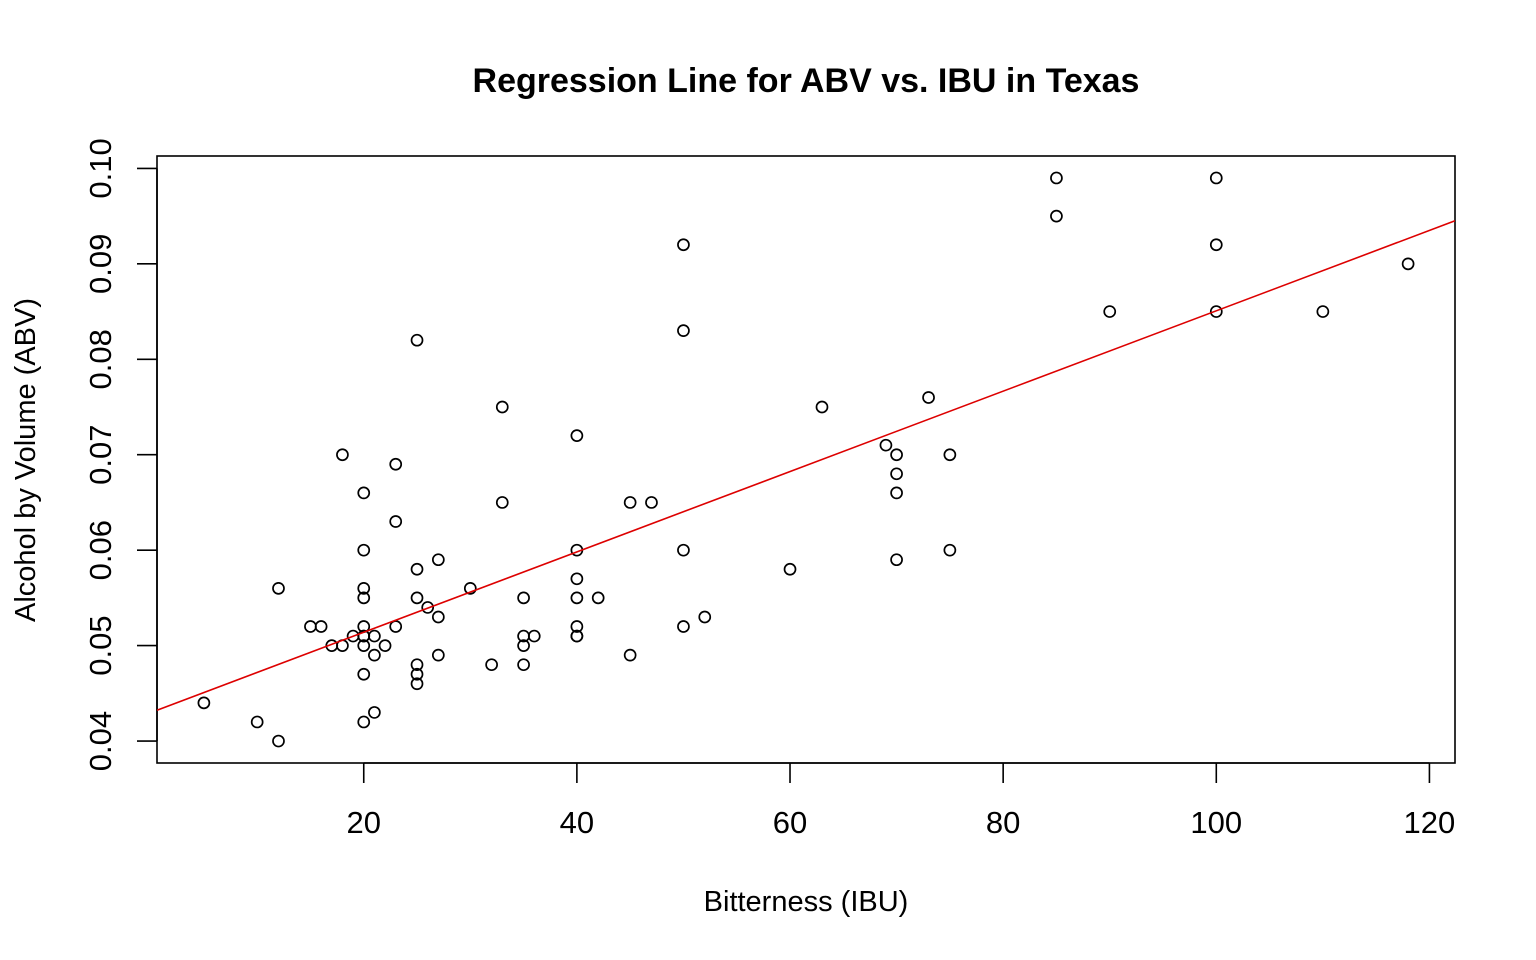 The width and height of the screenshot is (1536, 960). What do you see at coordinates (100, 455) in the screenshot?
I see `y-tick-label: 0.07` at bounding box center [100, 455].